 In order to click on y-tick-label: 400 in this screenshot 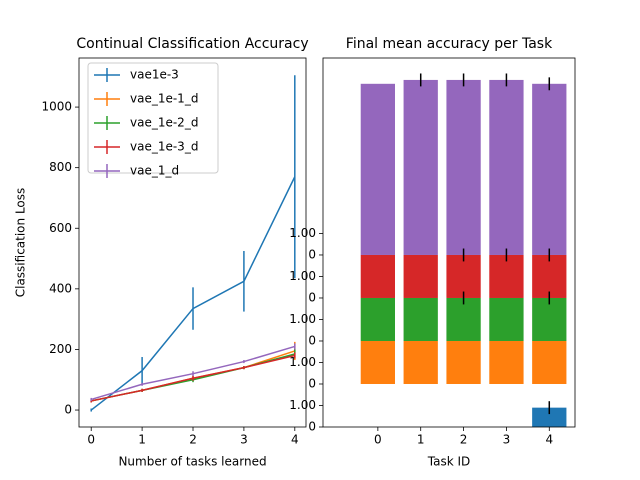, I will do `click(60, 288)`.